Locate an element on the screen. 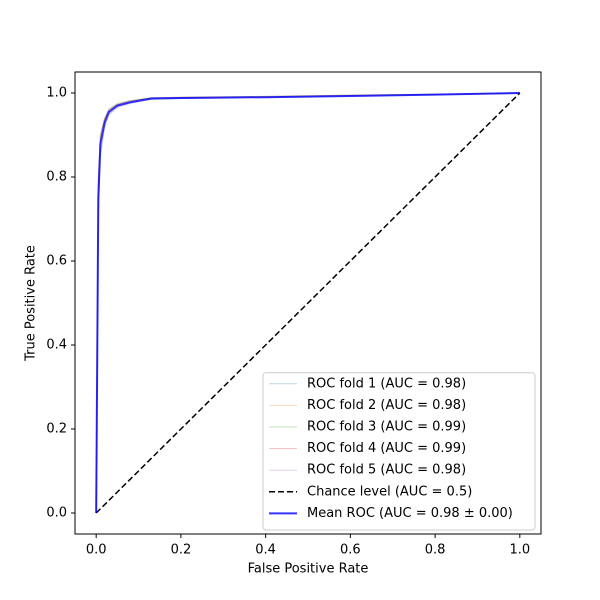 Image resolution: width=600 pixels, height=600 pixels. legend-label: Chance level (AUC = 0.5) is located at coordinates (389, 491).